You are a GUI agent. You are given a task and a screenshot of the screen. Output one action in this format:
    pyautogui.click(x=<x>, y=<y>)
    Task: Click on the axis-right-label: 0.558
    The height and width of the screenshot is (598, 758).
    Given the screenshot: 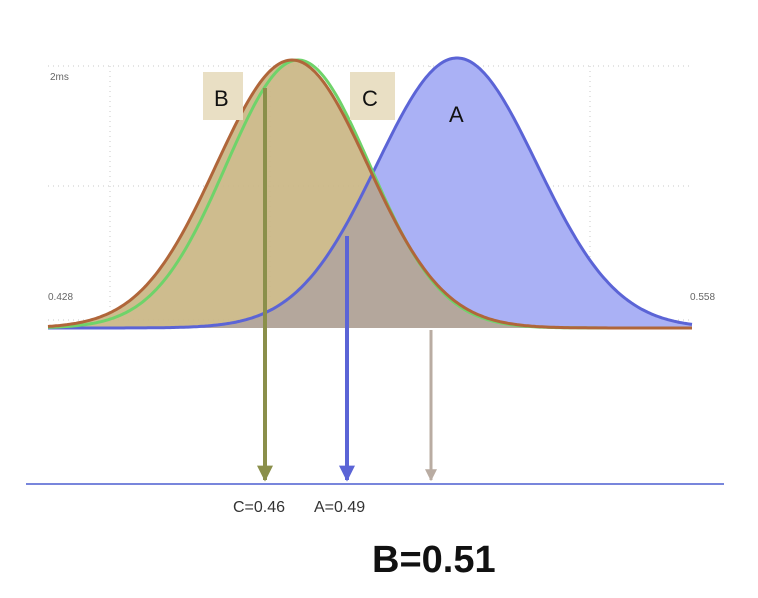 What is the action you would take?
    pyautogui.click(x=702, y=297)
    